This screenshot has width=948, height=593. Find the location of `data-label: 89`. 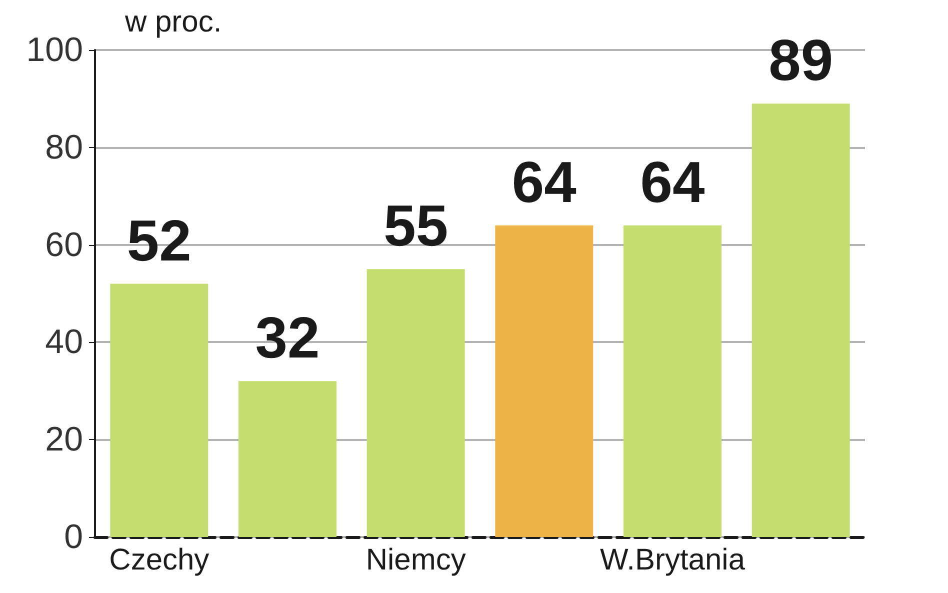

data-label: 89 is located at coordinates (801, 61).